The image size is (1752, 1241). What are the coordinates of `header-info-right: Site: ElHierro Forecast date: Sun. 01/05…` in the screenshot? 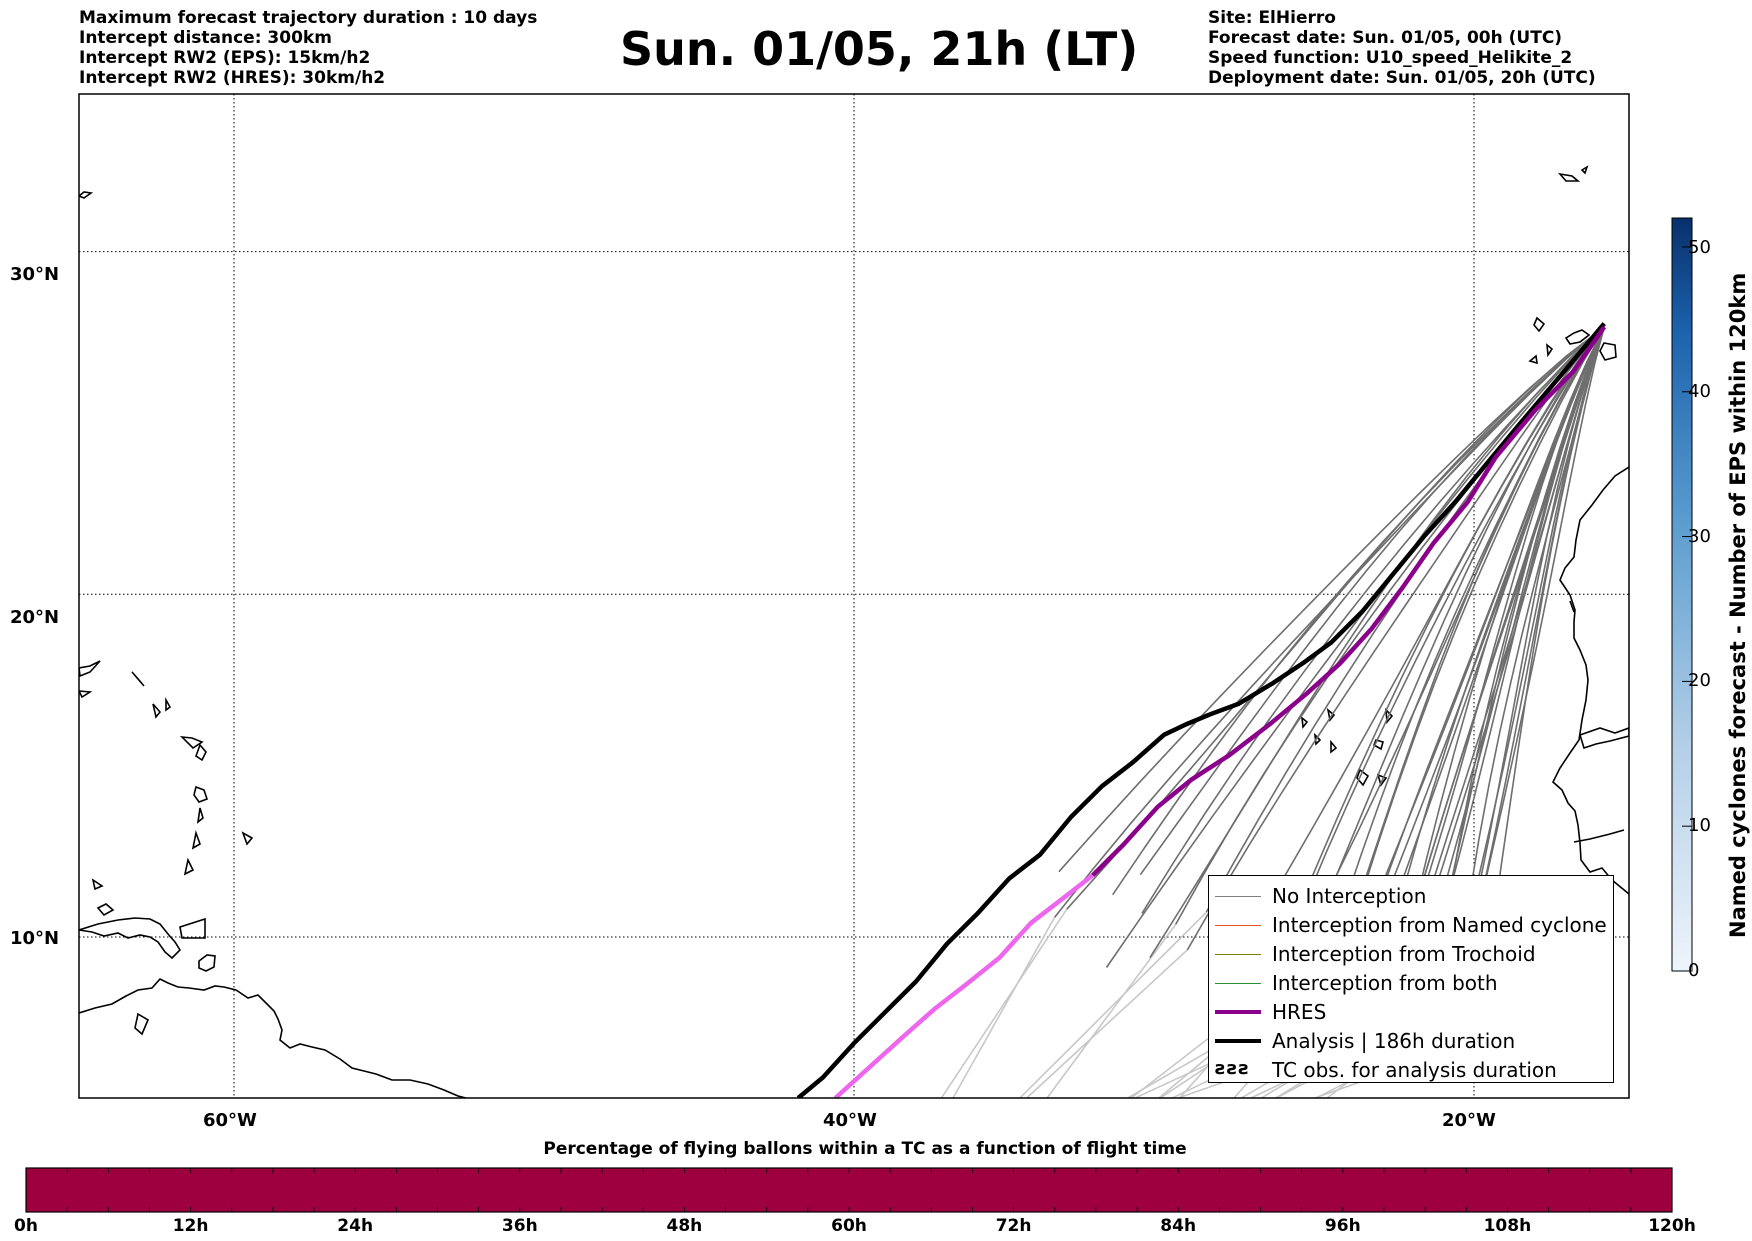 It's located at (1402, 48).